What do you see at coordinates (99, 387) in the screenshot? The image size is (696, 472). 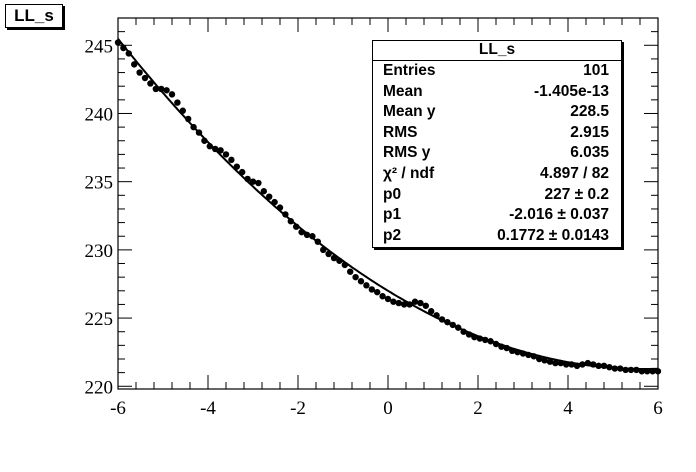 I see `y-tick-label: 220` at bounding box center [99, 387].